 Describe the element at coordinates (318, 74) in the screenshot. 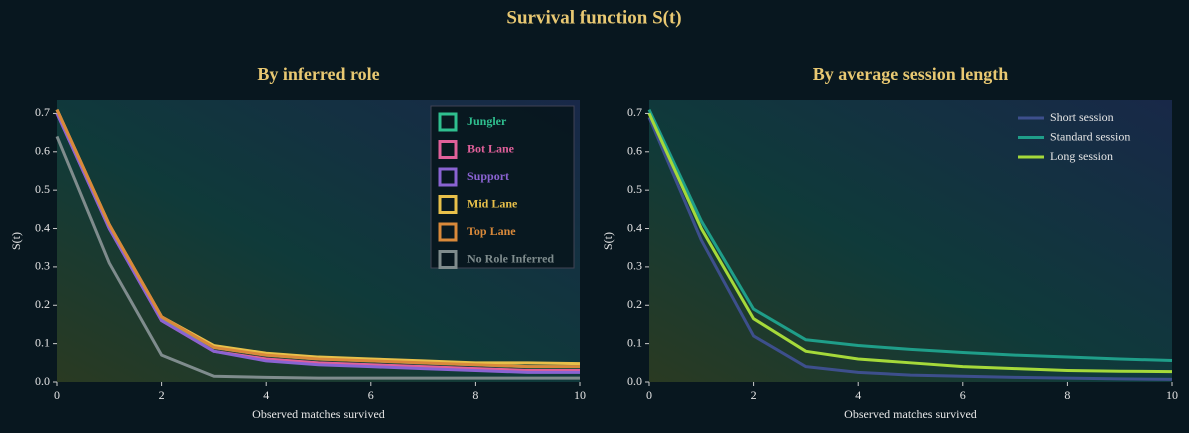

I see `subplot-title: By inferred role` at that location.